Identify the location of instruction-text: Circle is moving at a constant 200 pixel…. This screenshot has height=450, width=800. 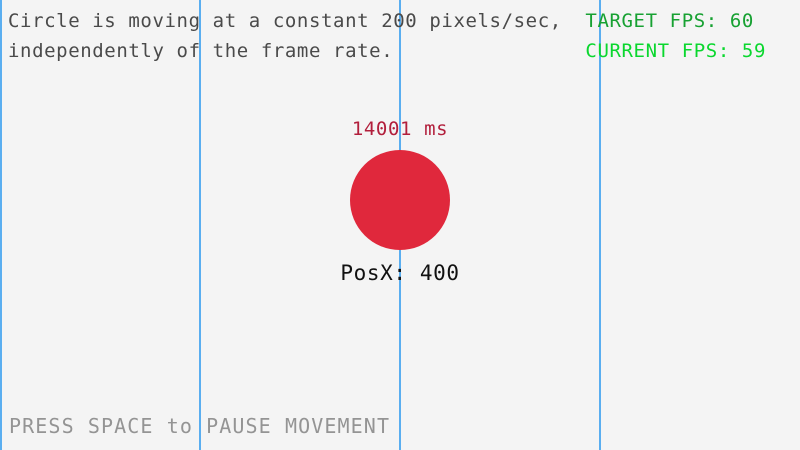
(285, 36).